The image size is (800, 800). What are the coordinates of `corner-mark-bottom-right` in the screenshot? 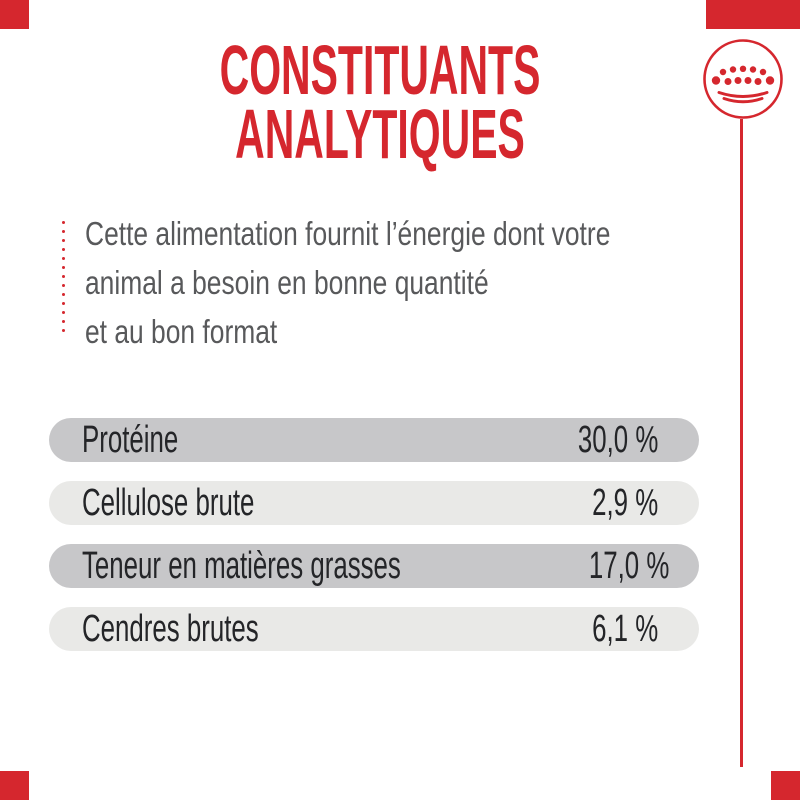 It's located at (785, 785).